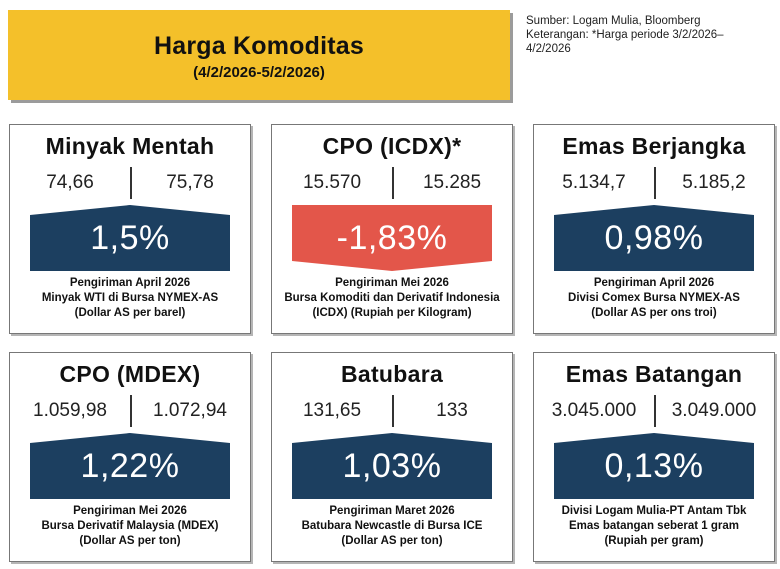 The height and width of the screenshot is (569, 780). I want to click on note-line-3: (Dollar AS per ons troi), so click(654, 313).